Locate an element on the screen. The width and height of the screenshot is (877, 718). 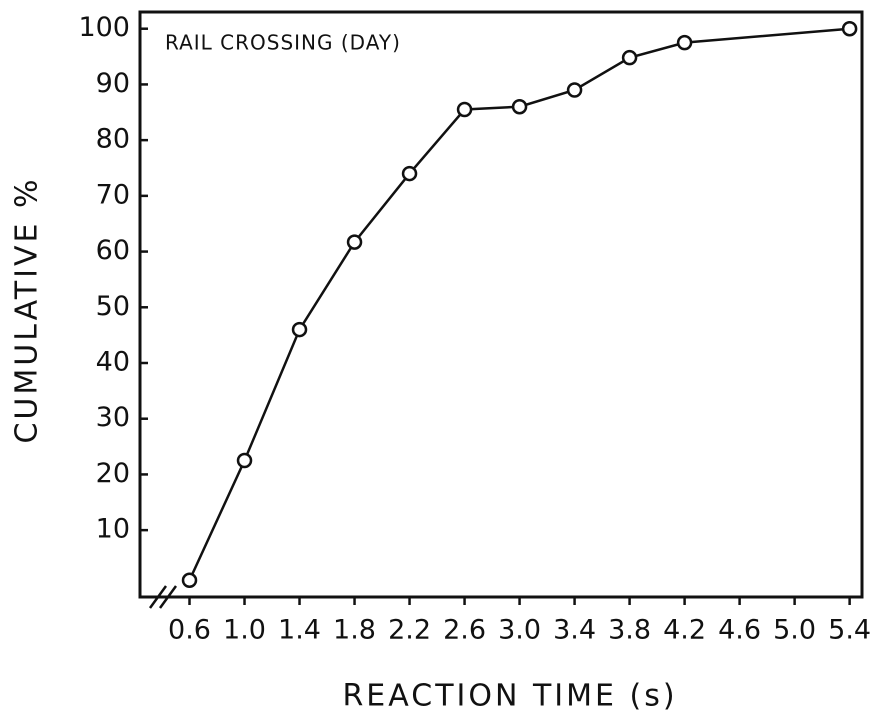
x-tick-label: 1.0 is located at coordinates (244, 630).